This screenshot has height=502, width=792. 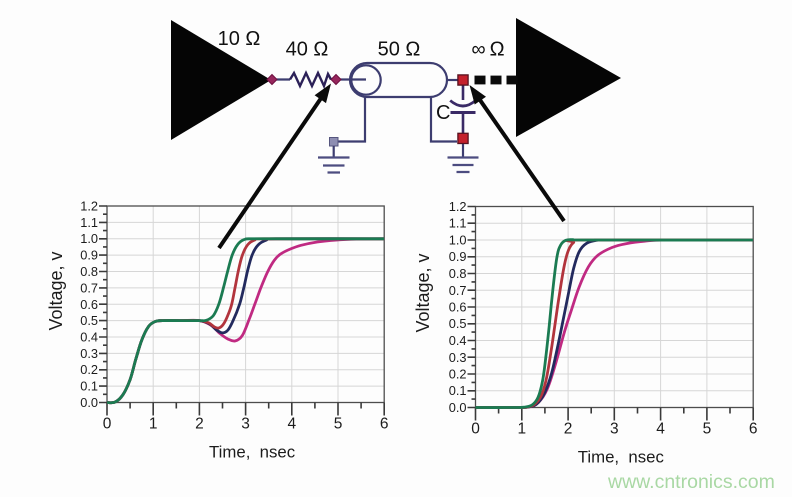 I want to click on svg-text: 50 Ω, so click(x=399, y=50).